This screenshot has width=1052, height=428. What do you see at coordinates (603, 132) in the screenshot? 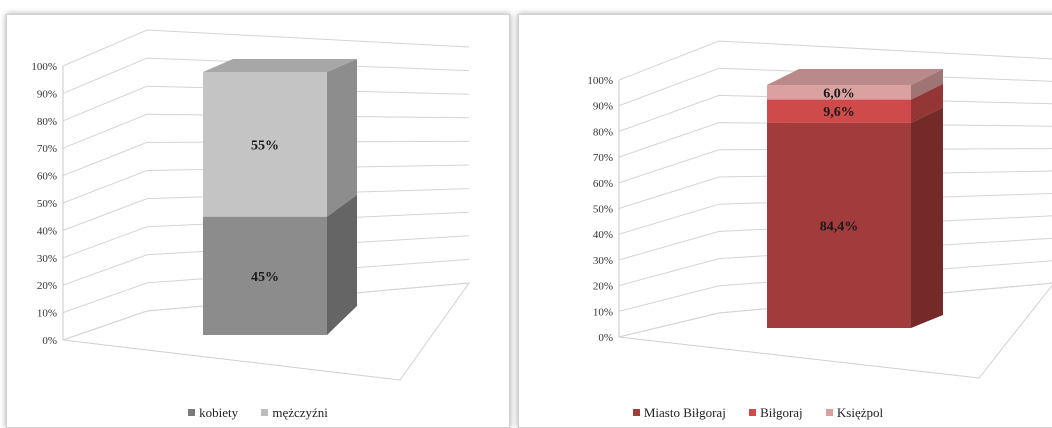
I see `chart-2-tick-label-8: 80%` at bounding box center [603, 132].